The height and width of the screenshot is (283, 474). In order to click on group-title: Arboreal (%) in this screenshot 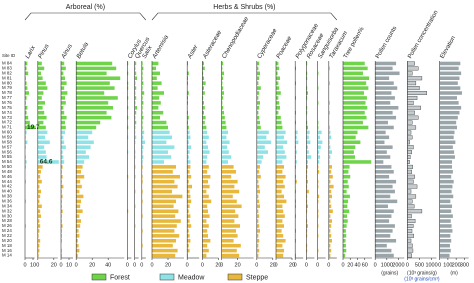, I will do `click(85, 7)`.